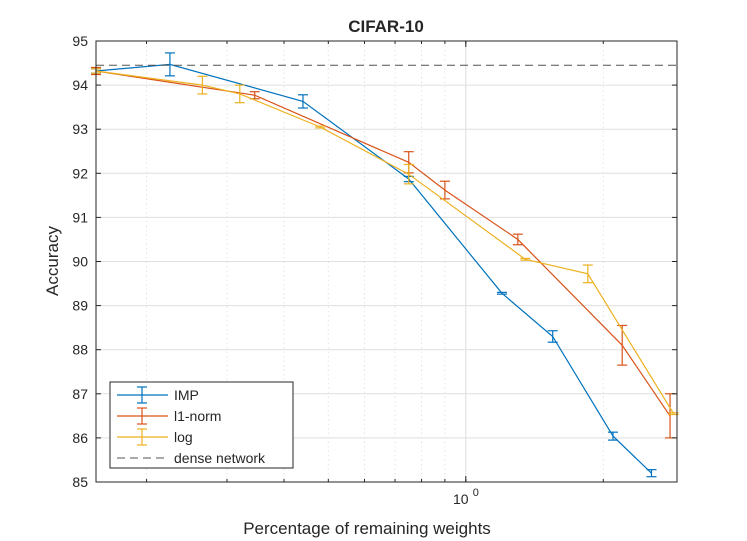  Describe the element at coordinates (80, 41) in the screenshot. I see `y-tick-label: 95` at that location.